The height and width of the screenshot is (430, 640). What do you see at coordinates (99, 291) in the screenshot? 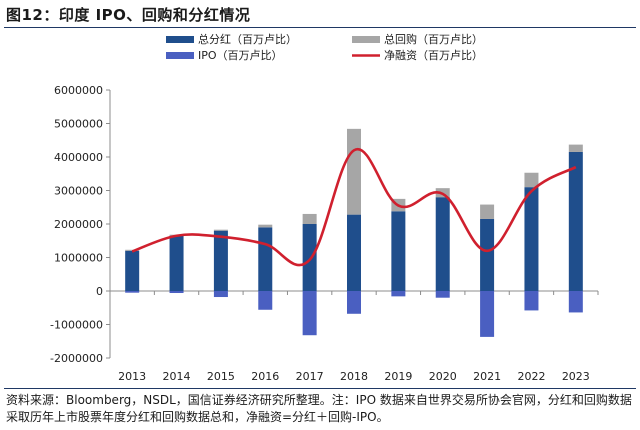
I see `y-tick-label: 0` at bounding box center [99, 291].